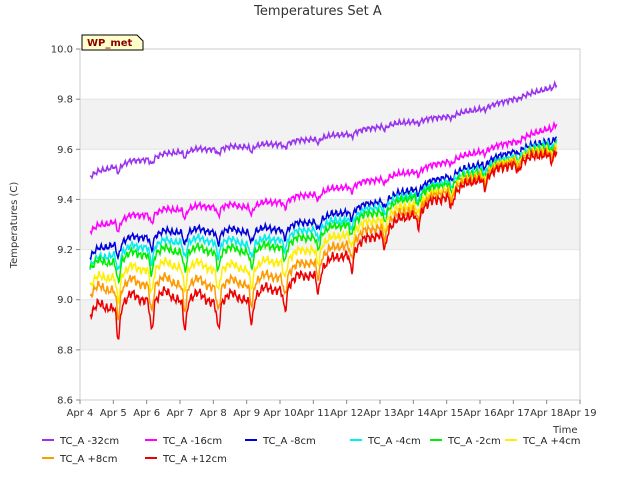  I want to click on legend-label: TC_A +12cm, so click(194, 459).